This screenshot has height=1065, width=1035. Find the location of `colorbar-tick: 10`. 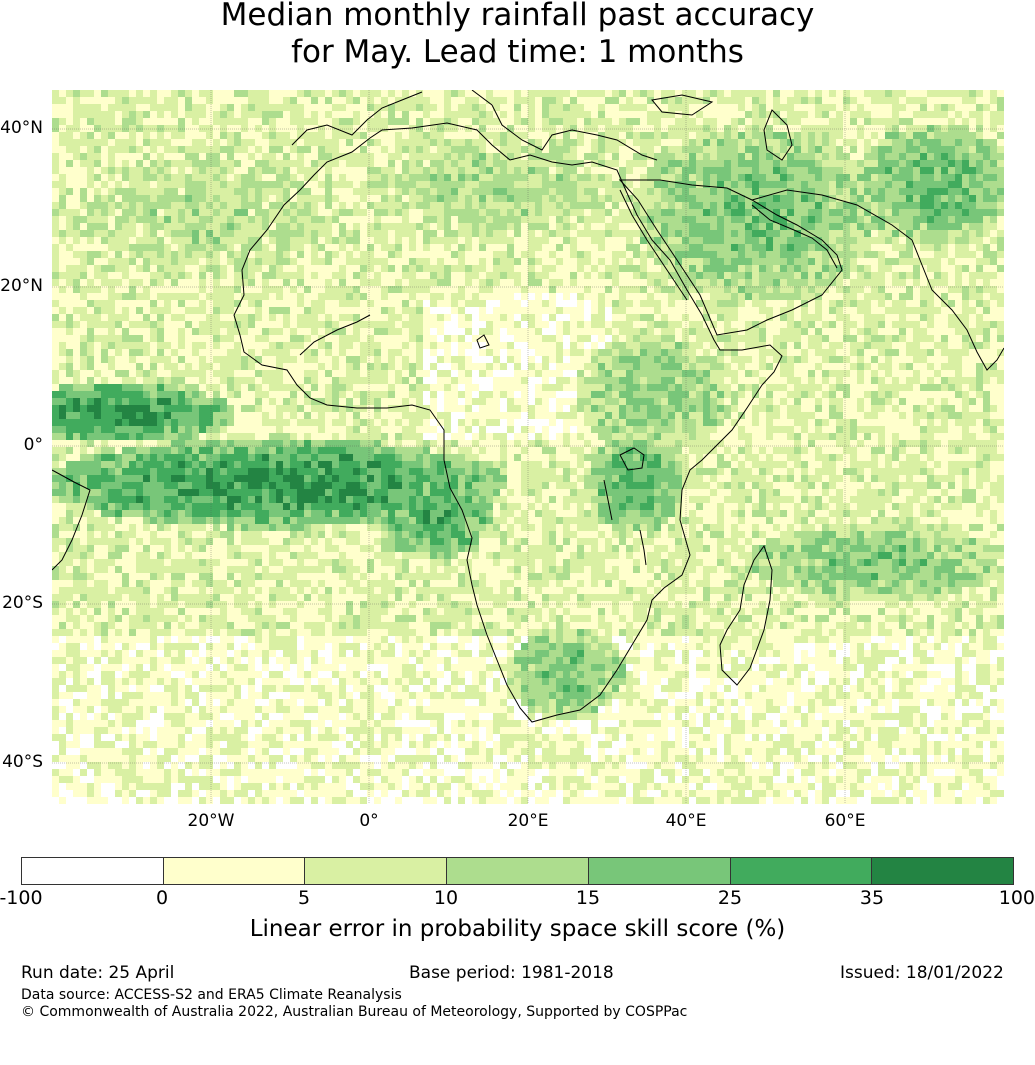

colorbar-tick: 10 is located at coordinates (446, 898).